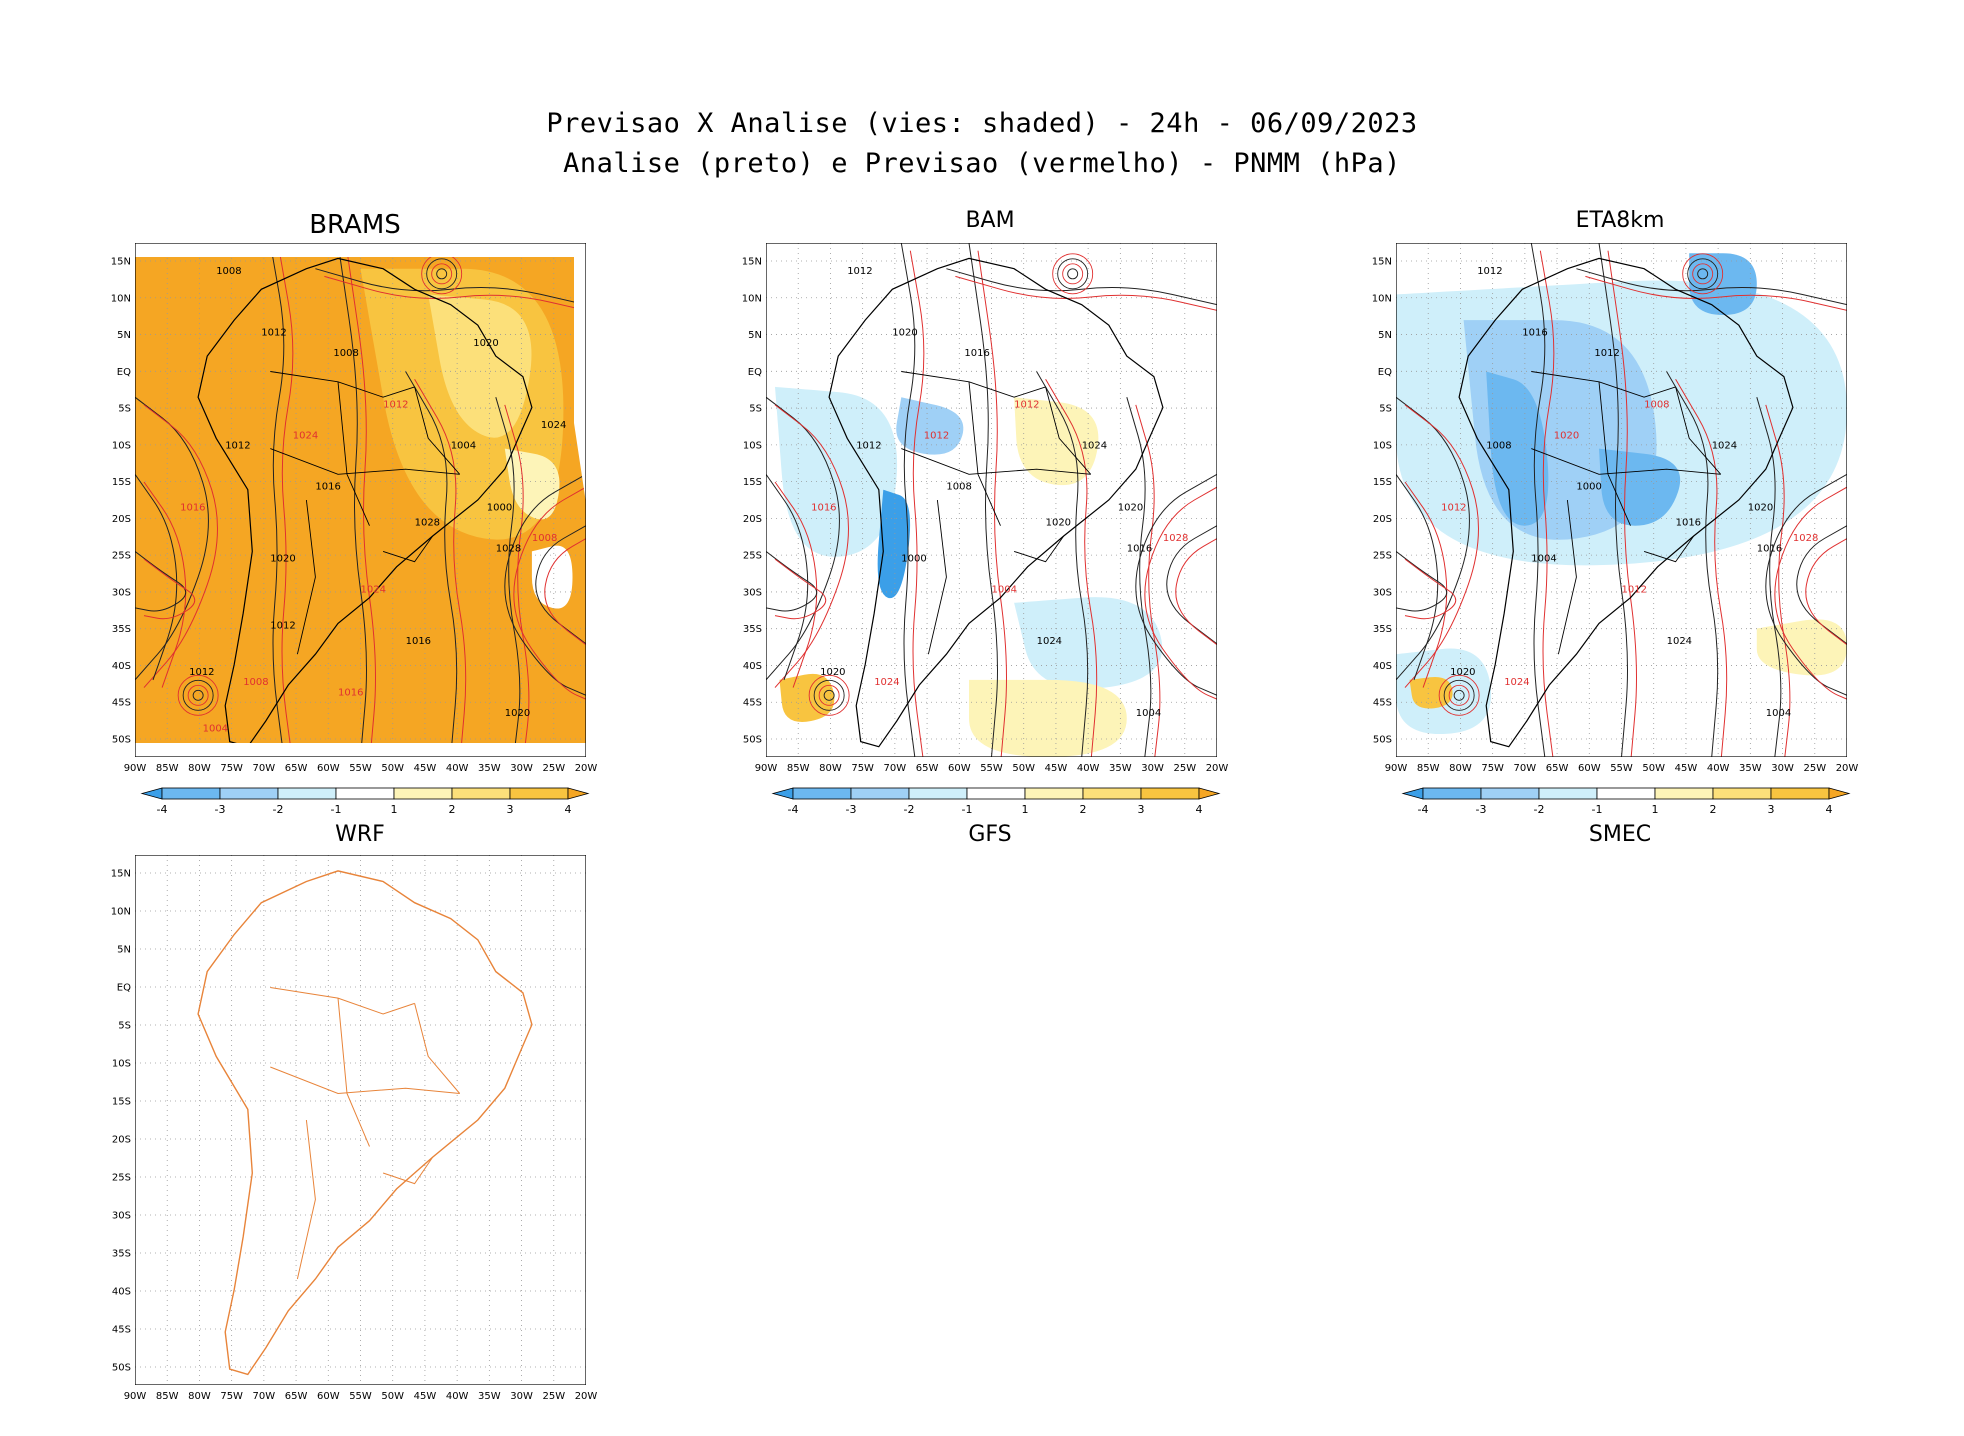  I want to click on lat-tick-label: 15N, so click(752, 262).